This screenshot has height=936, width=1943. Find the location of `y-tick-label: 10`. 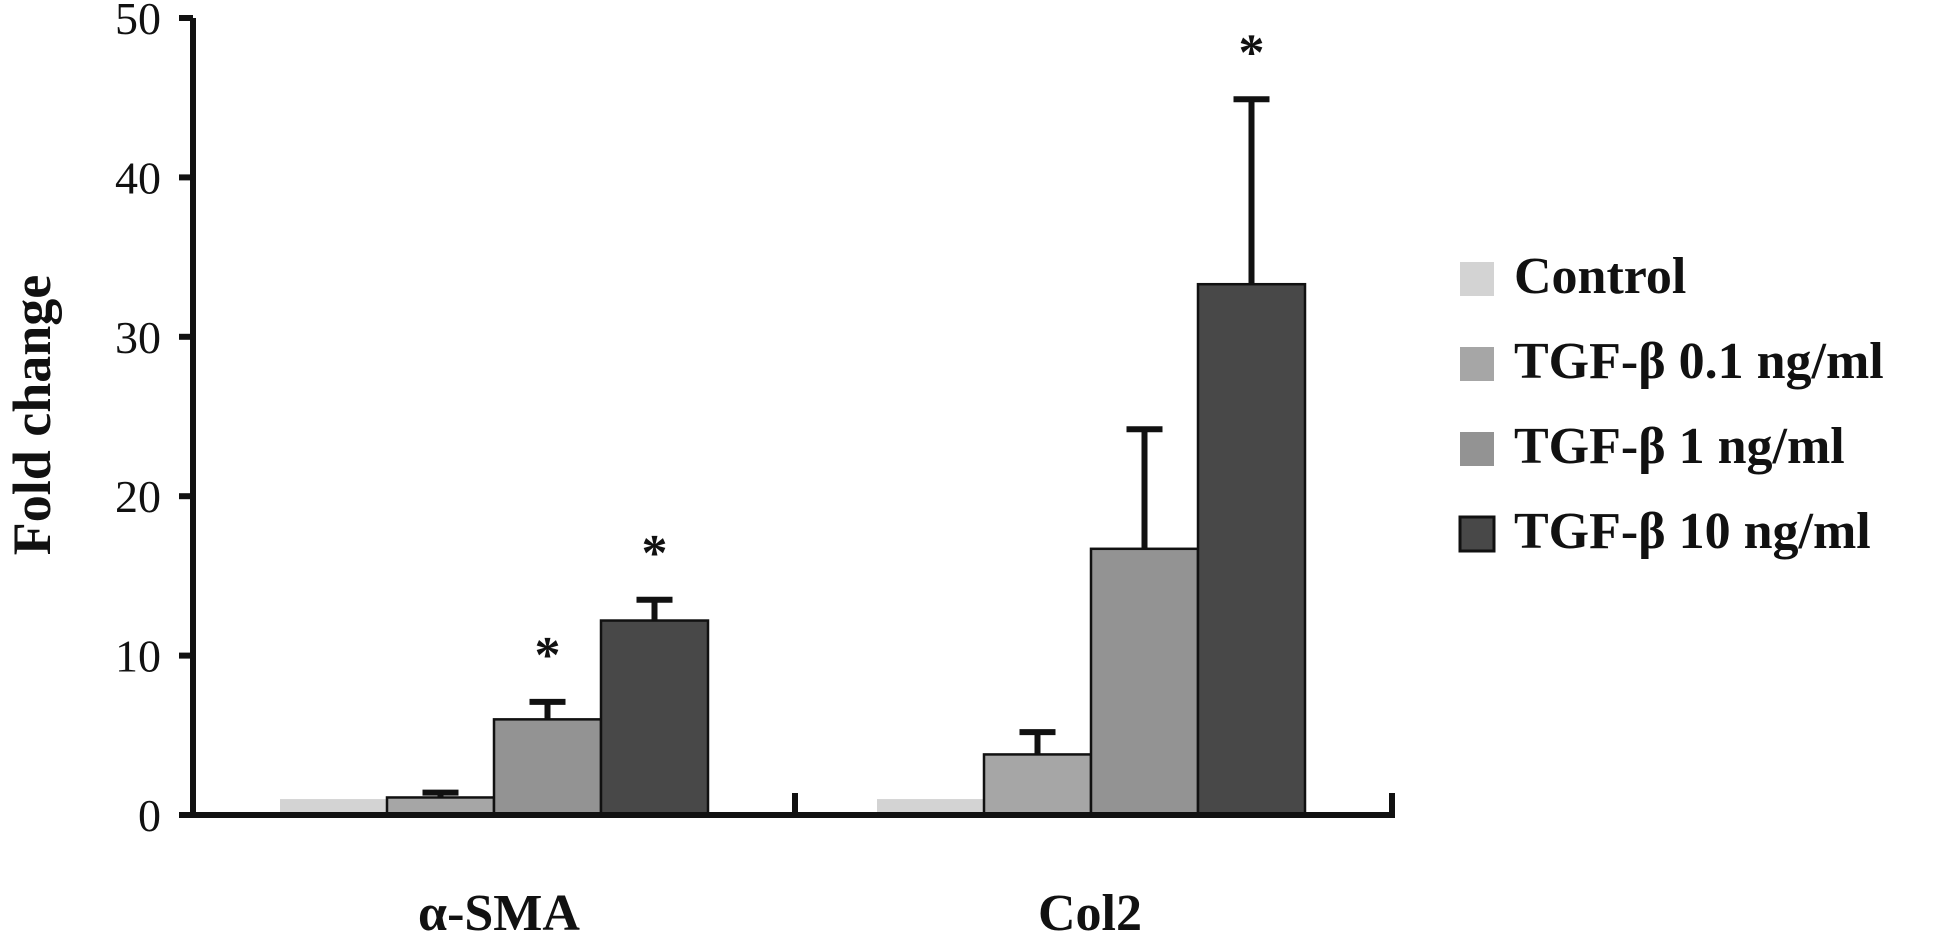

y-tick-label: 10 is located at coordinates (138, 656).